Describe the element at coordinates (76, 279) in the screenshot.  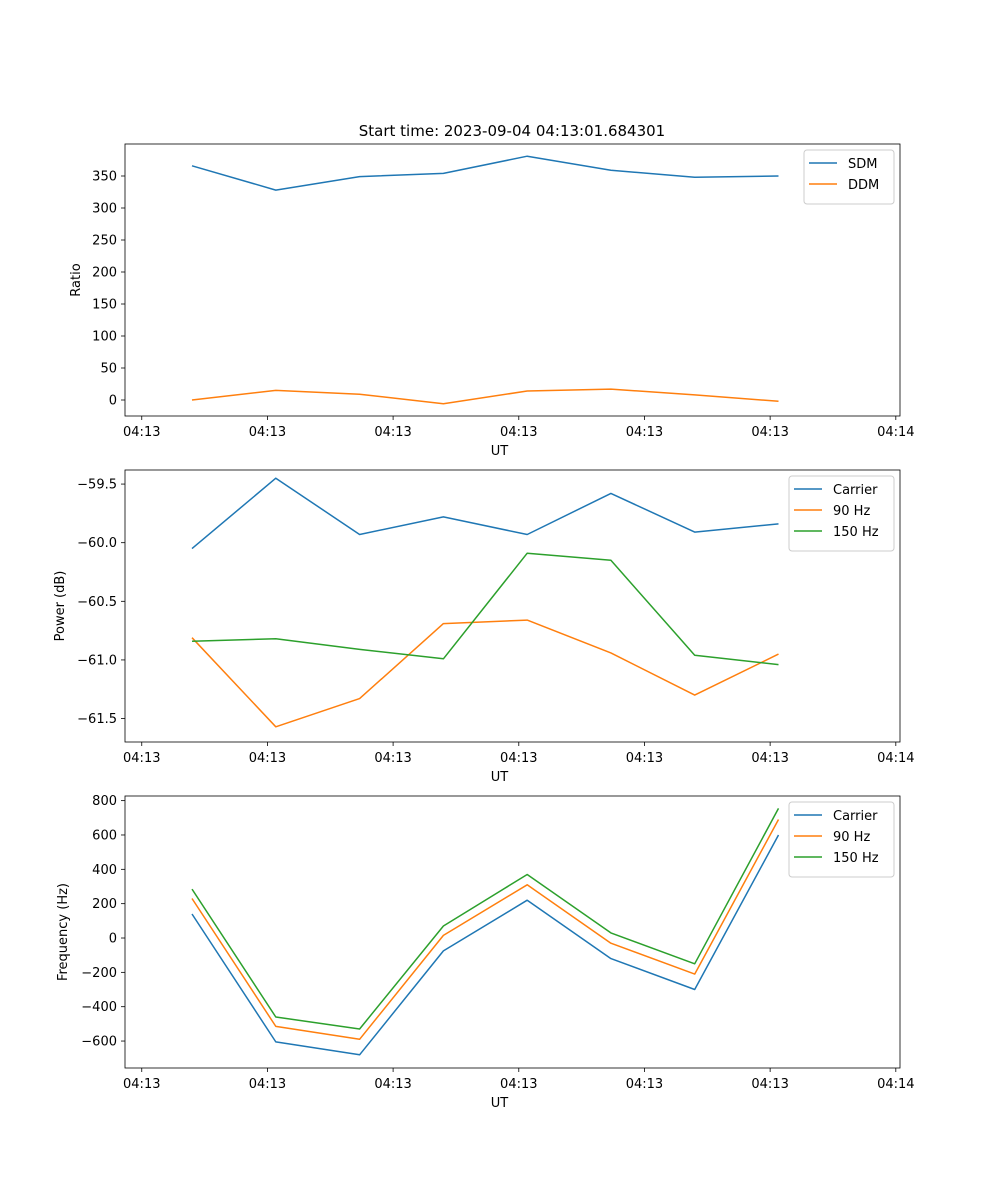
I see `y-axis-label: Ratio` at that location.